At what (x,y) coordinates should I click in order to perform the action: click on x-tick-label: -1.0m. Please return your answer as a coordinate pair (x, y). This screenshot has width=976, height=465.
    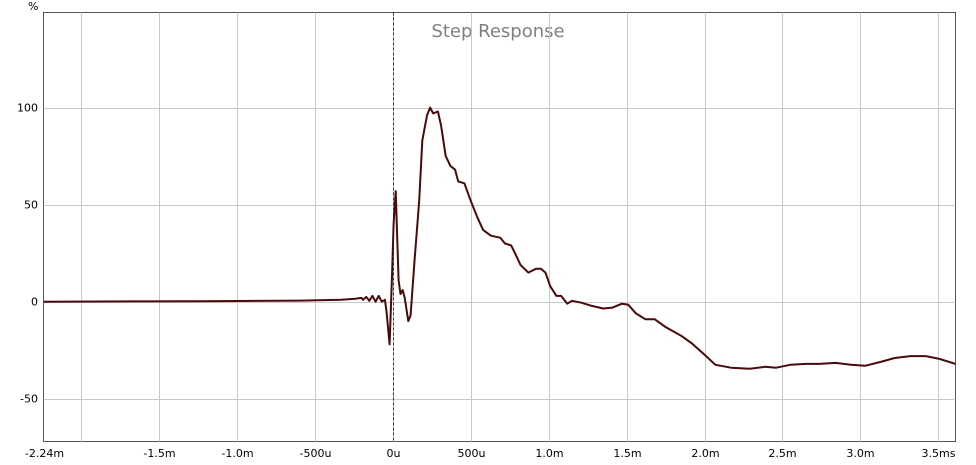
    Looking at the image, I should click on (237, 453).